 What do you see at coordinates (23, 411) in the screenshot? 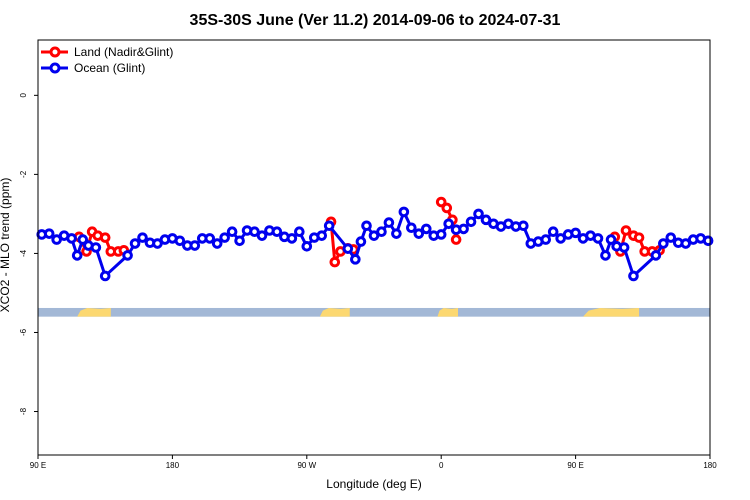
I see `y-tick-label: -8` at bounding box center [23, 411].